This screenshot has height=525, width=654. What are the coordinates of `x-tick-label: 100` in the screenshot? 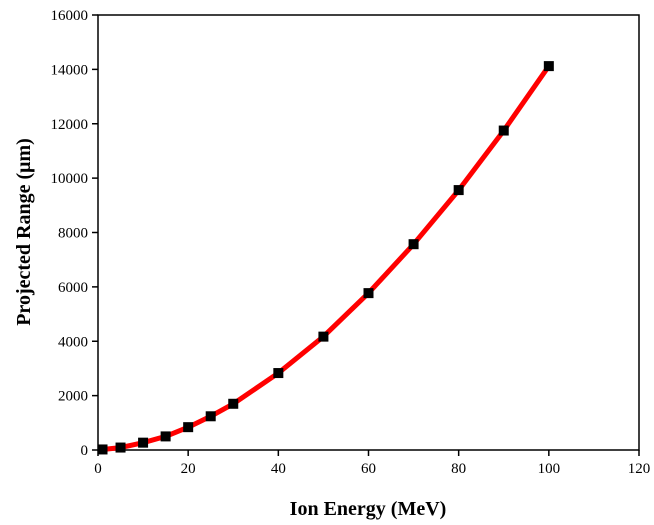 It's located at (549, 469).